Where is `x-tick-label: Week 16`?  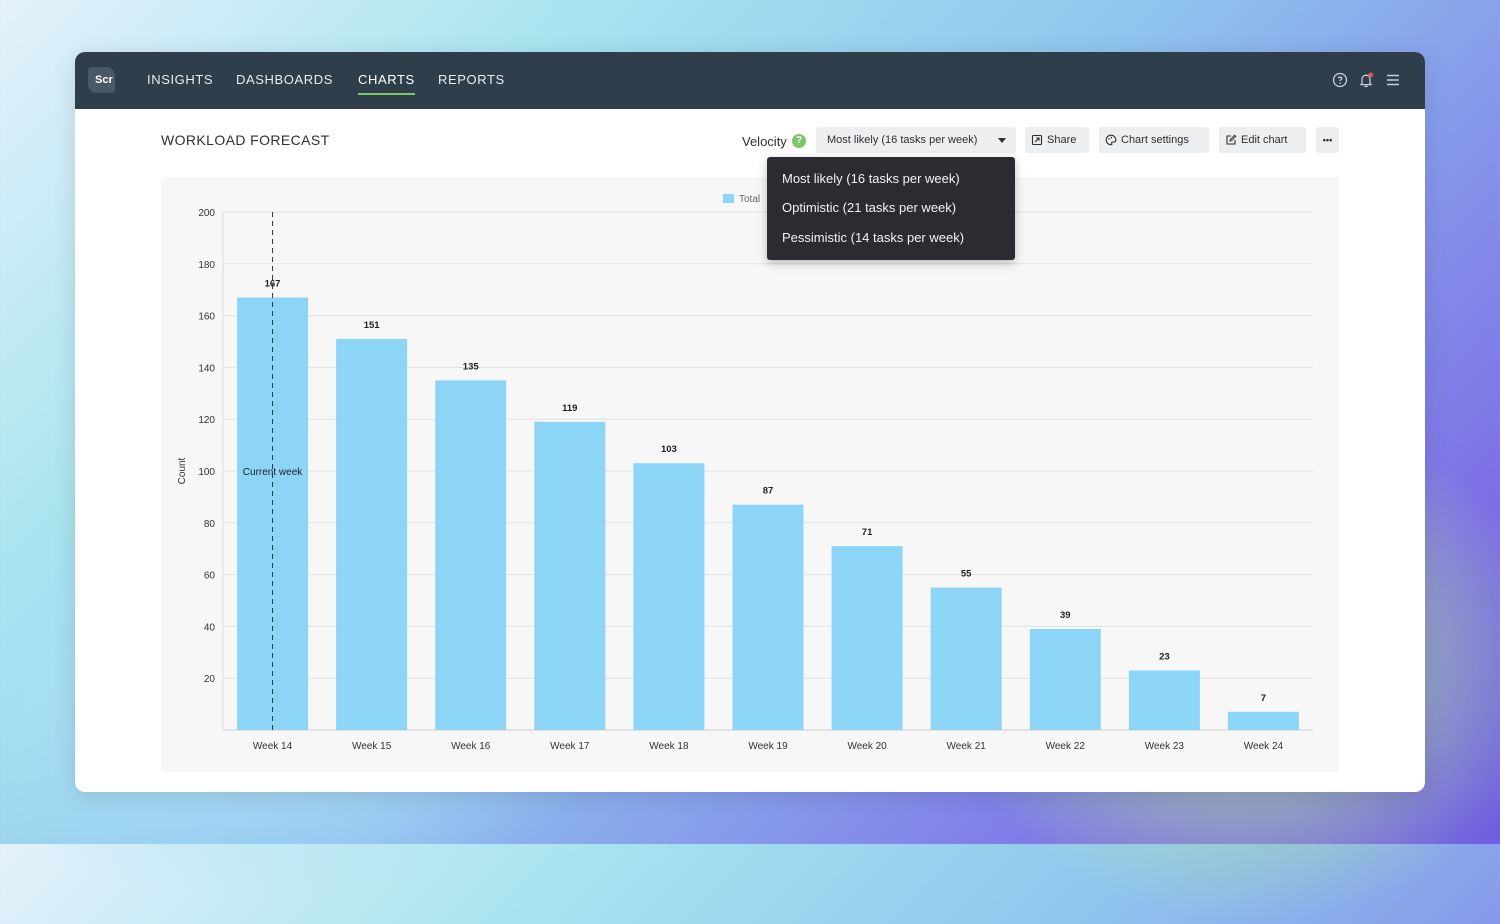
x-tick-label: Week 16 is located at coordinates (471, 746).